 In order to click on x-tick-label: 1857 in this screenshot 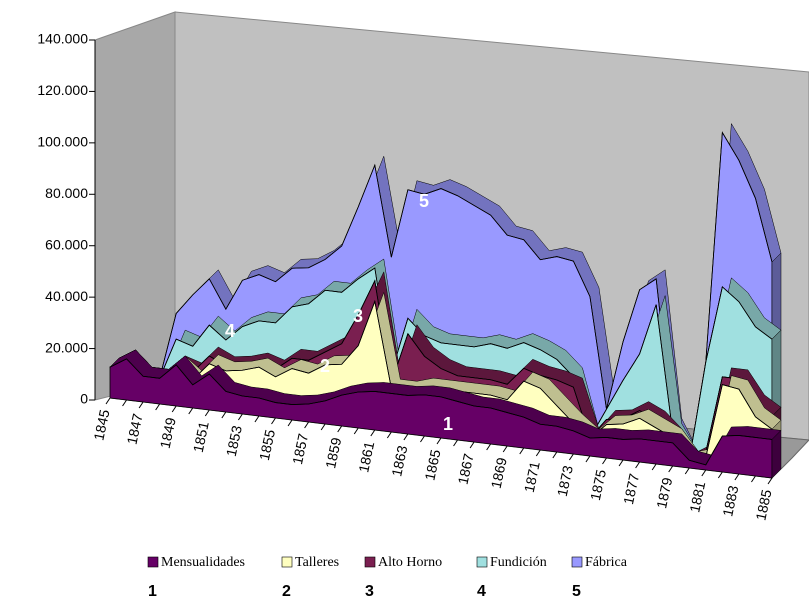, I will do `click(300, 449)`.